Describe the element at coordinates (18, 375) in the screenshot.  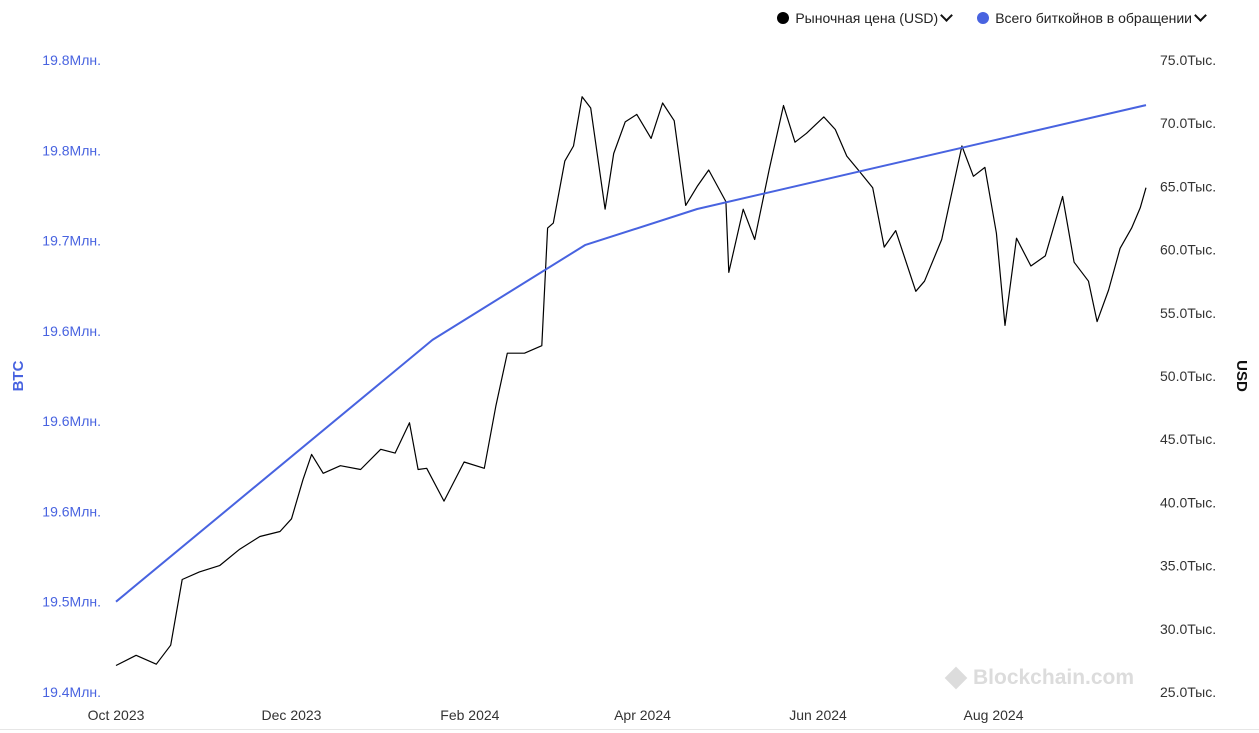
I see `left-axis-title: BTC` at that location.